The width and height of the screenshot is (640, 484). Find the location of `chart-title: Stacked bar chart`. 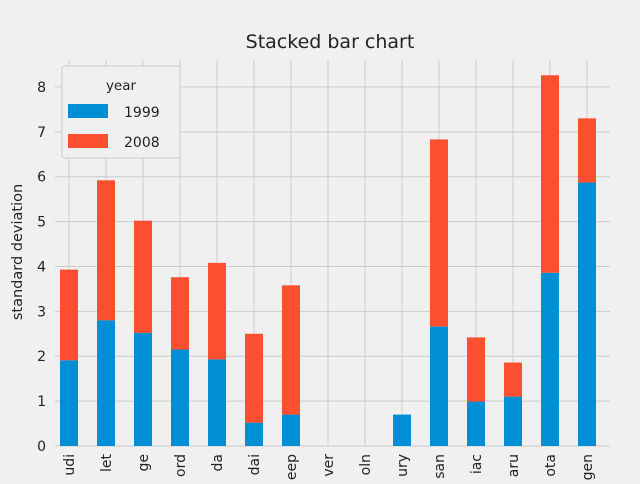

chart-title: Stacked bar chart is located at coordinates (330, 42).